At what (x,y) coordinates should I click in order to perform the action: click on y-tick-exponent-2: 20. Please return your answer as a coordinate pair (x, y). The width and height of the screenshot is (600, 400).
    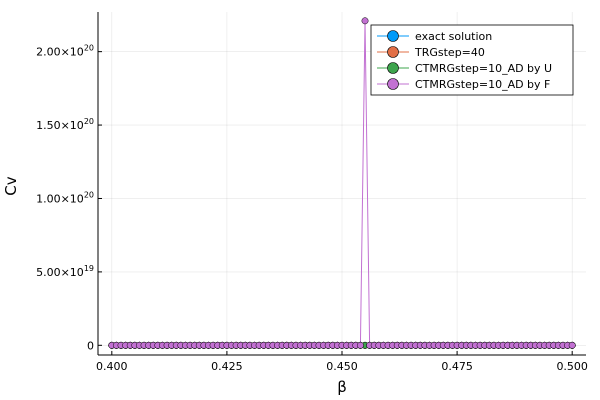
    Looking at the image, I should click on (89, 194).